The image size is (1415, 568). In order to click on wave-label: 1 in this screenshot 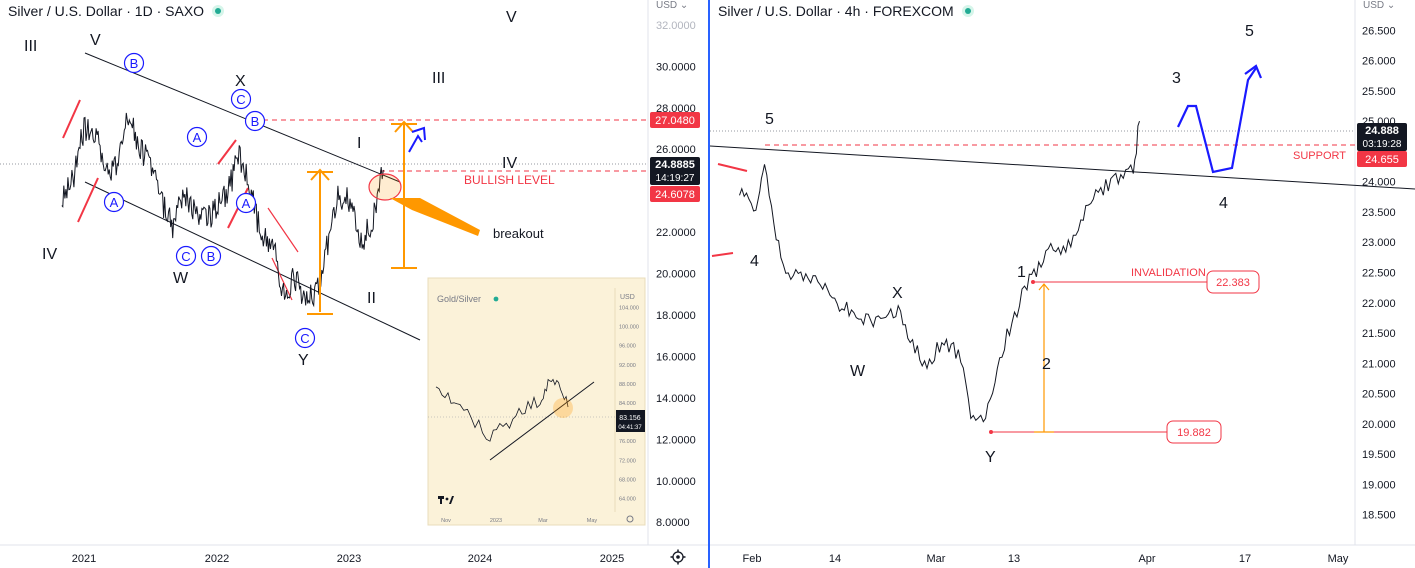, I will do `click(1021, 272)`.